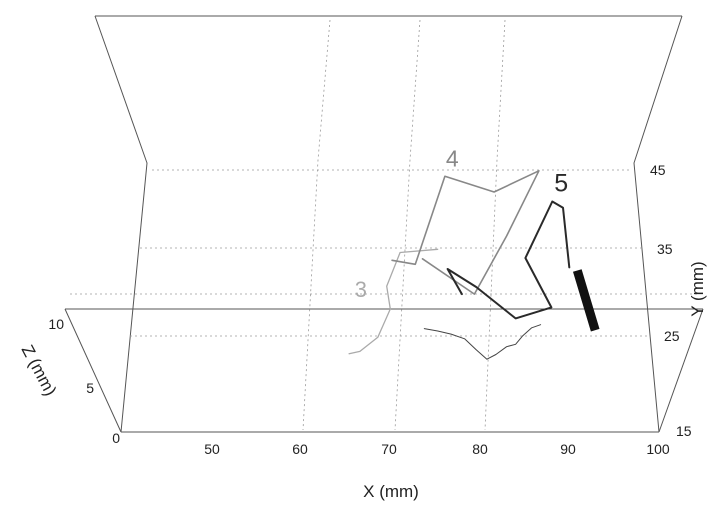  I want to click on y-tick-labels: 15 25 35 45, so click(671, 300).